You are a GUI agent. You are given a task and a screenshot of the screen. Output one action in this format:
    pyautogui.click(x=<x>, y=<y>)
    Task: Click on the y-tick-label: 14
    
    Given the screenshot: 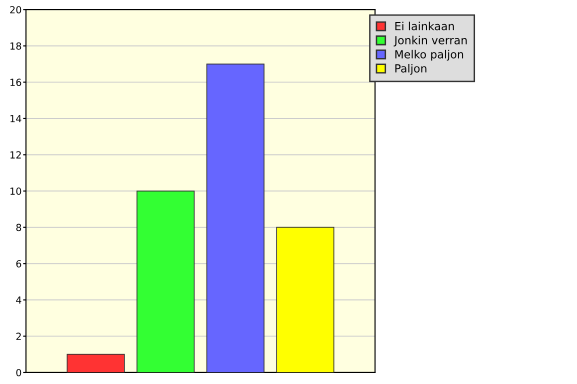 What is the action you would take?
    pyautogui.click(x=16, y=118)
    